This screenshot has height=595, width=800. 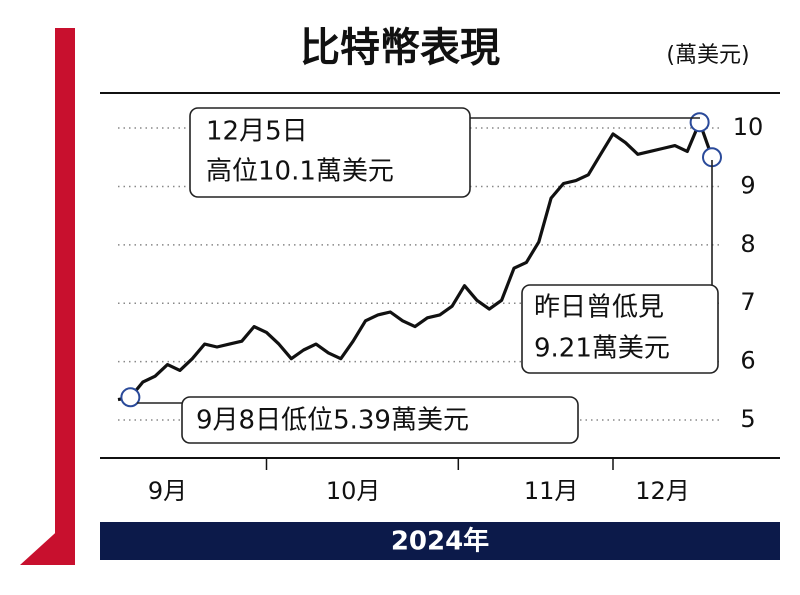 What do you see at coordinates (747, 185) in the screenshot?
I see `y-tick-label: 9` at bounding box center [747, 185].